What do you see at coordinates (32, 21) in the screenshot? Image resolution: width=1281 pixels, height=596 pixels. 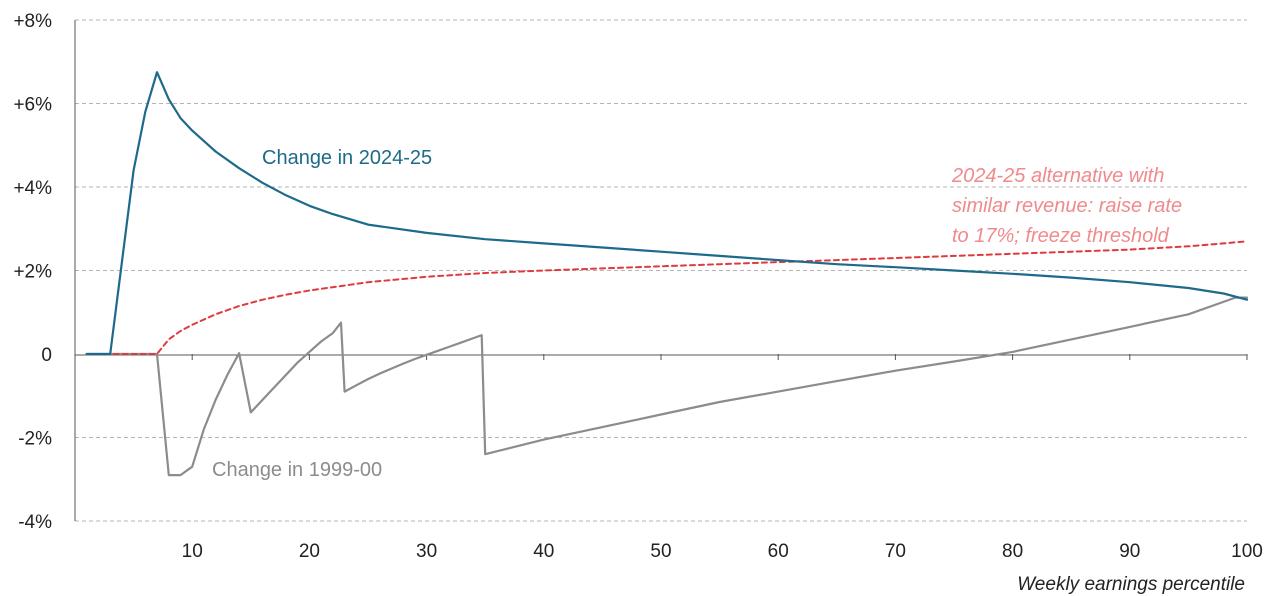 I see `y-tick-label: +8%` at bounding box center [32, 21].